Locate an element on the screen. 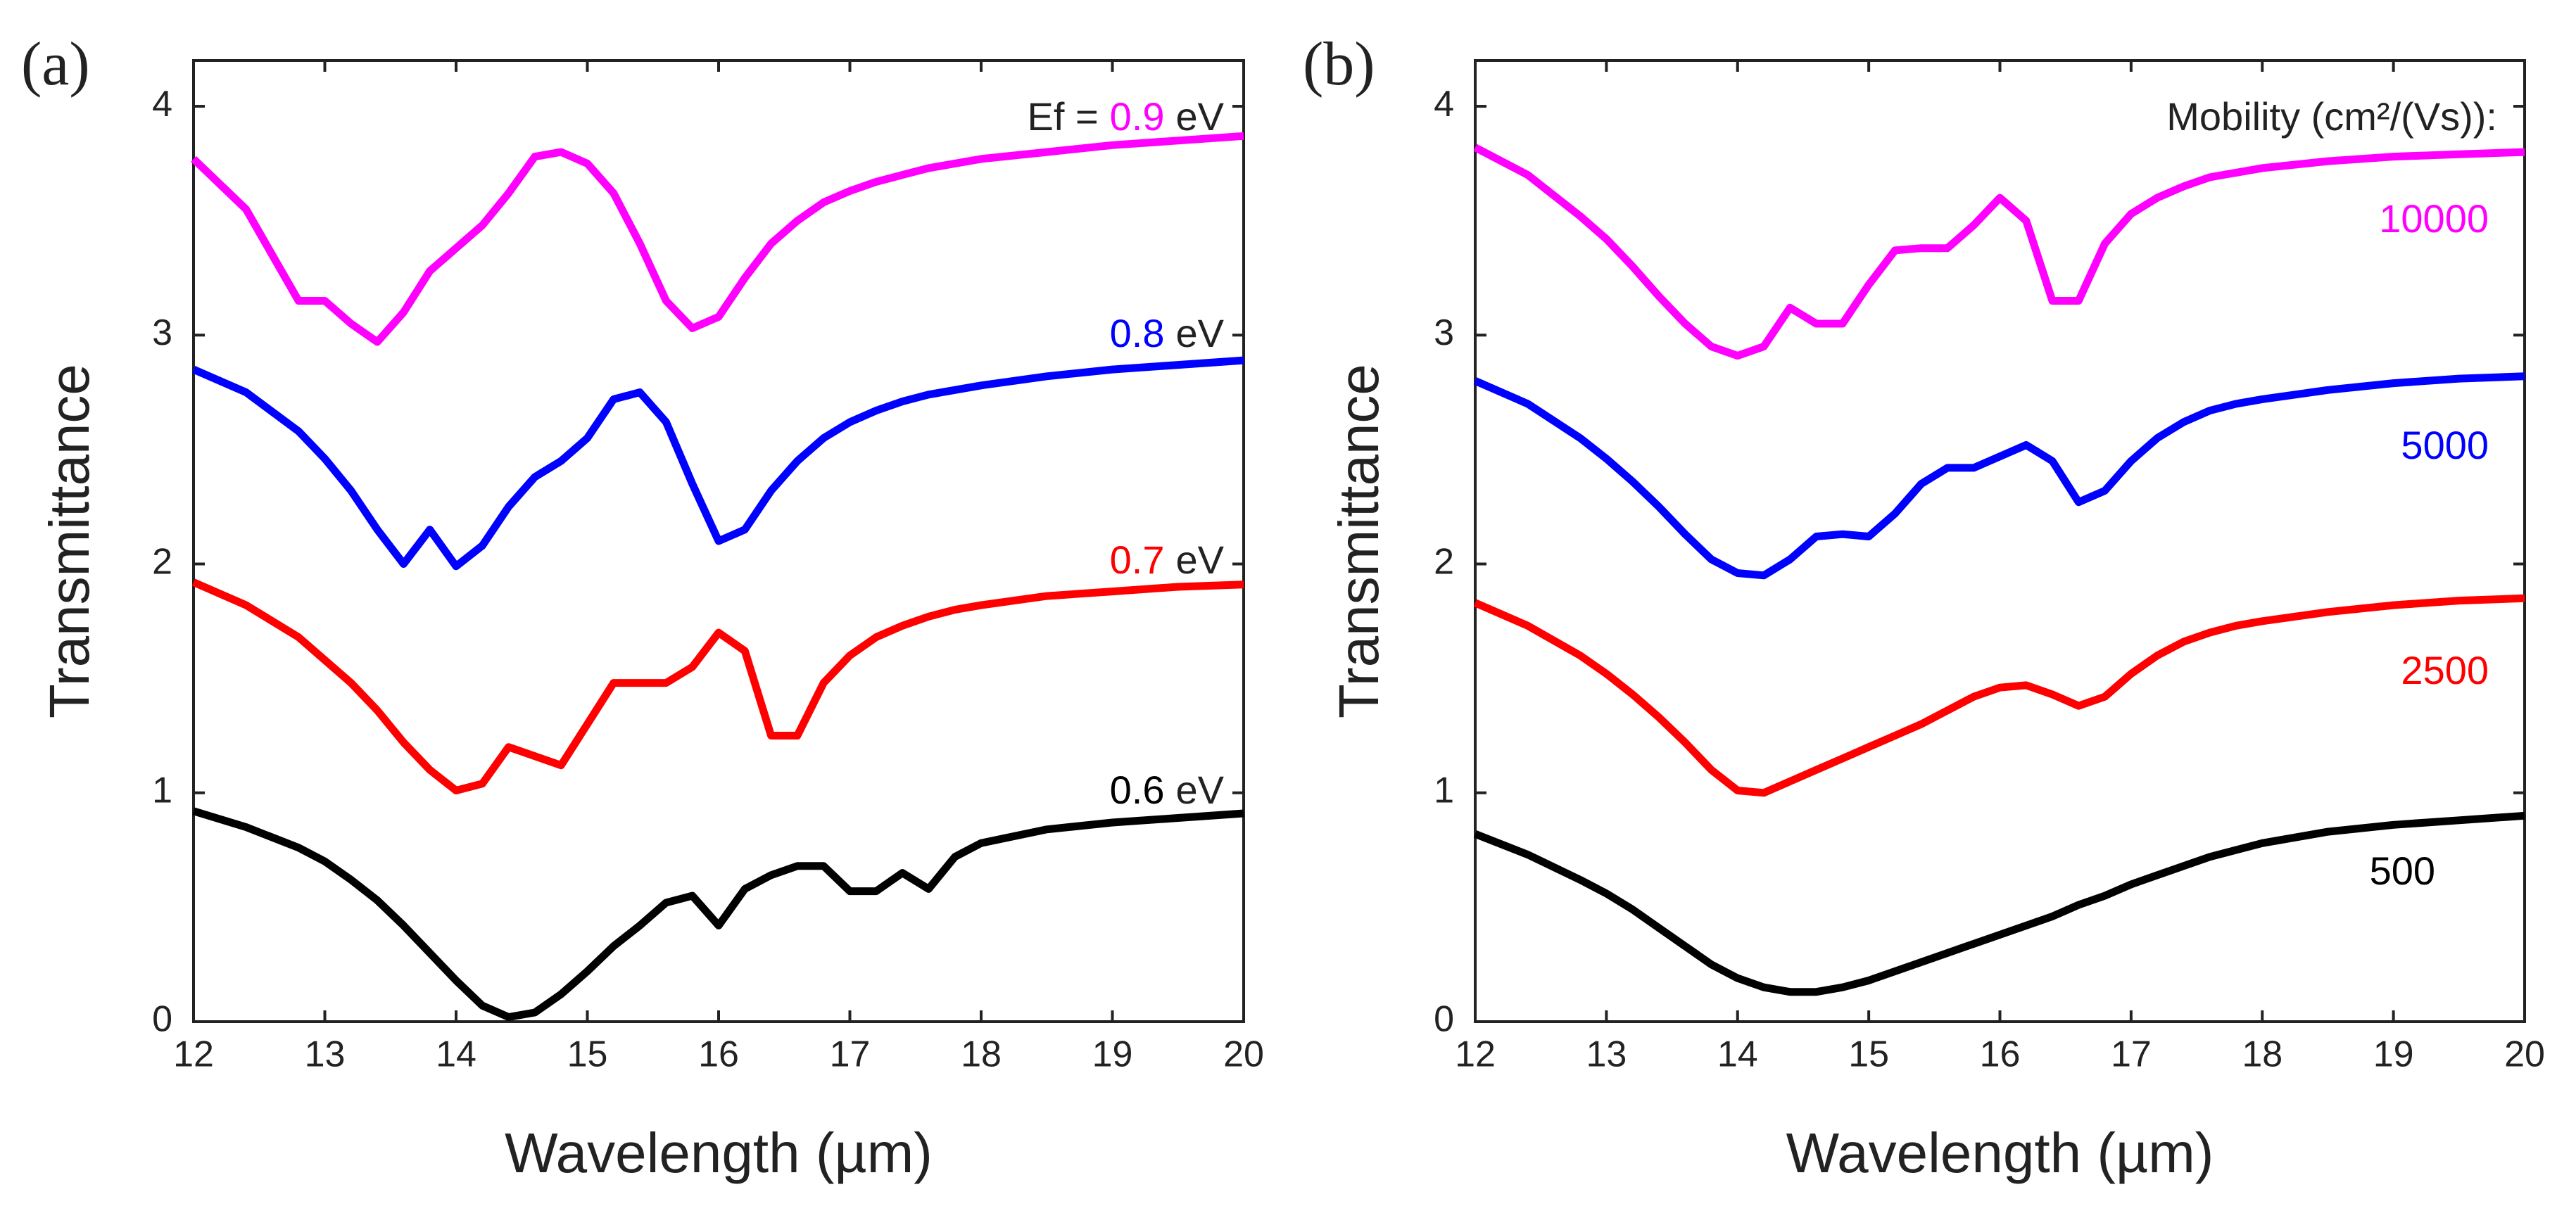  legend-entry: 10000 is located at coordinates (2434, 218).